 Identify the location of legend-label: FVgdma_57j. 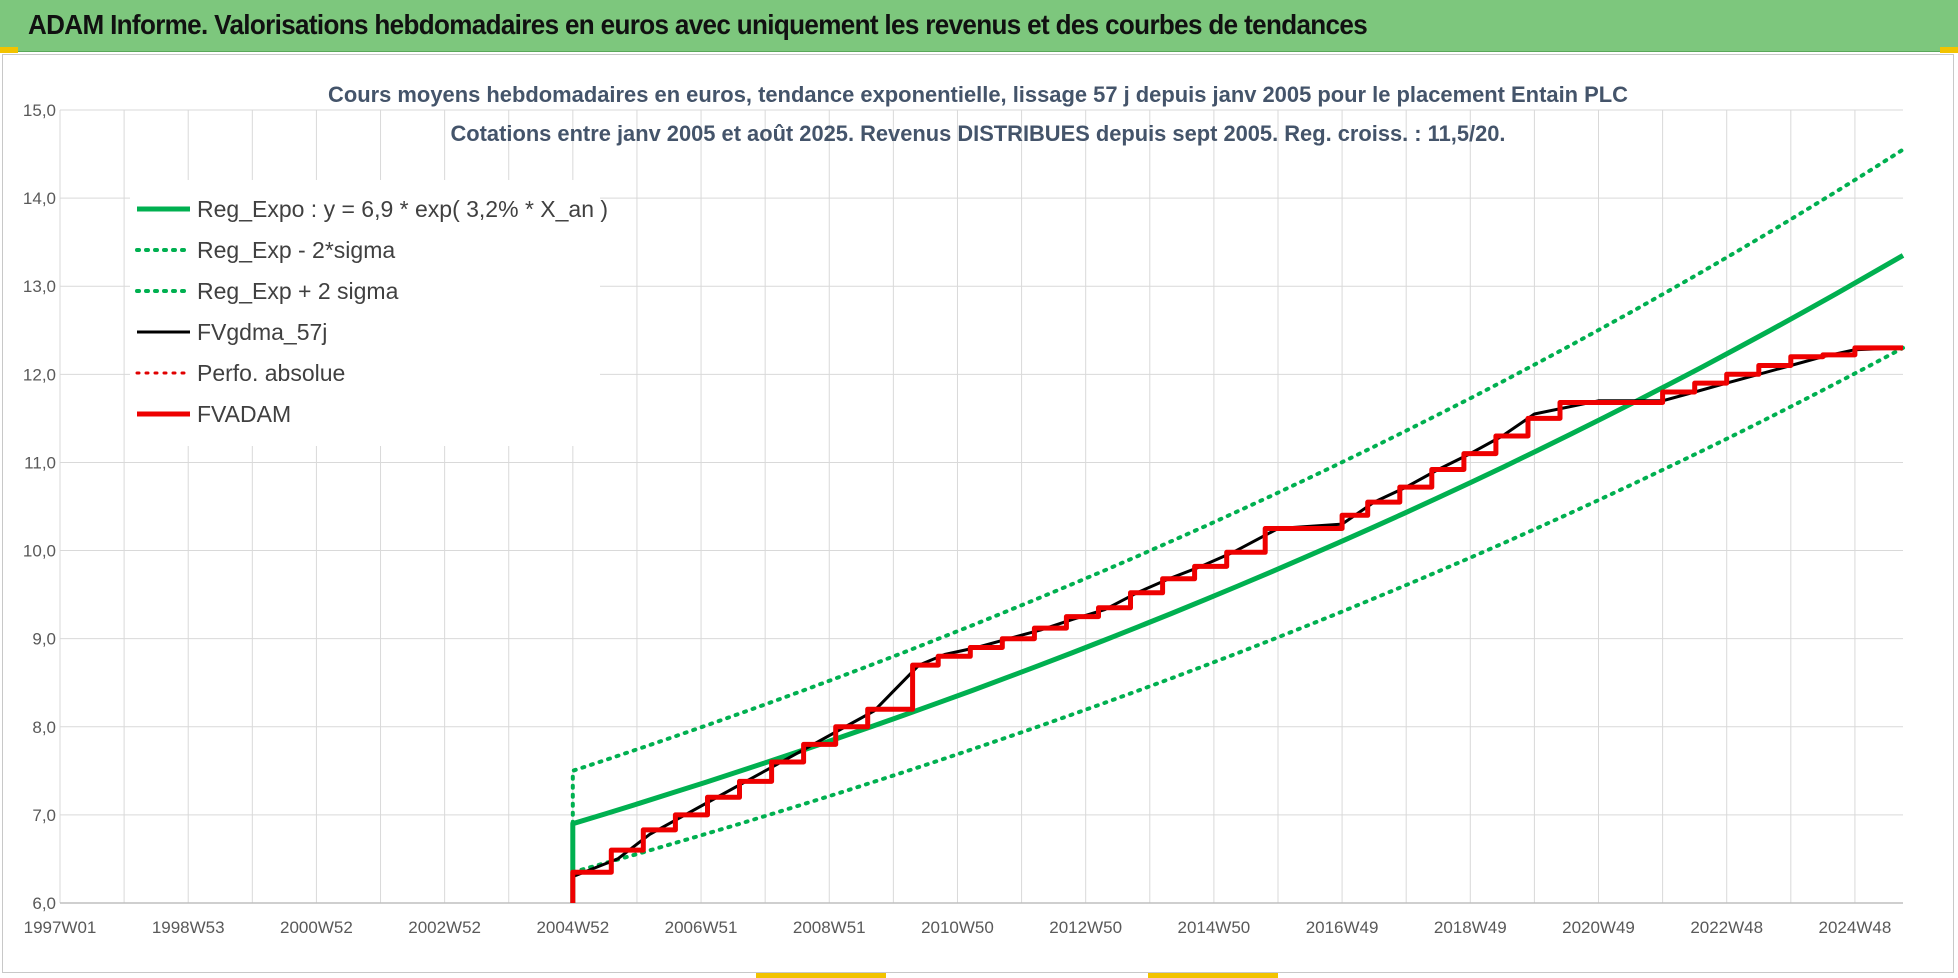
(262, 332).